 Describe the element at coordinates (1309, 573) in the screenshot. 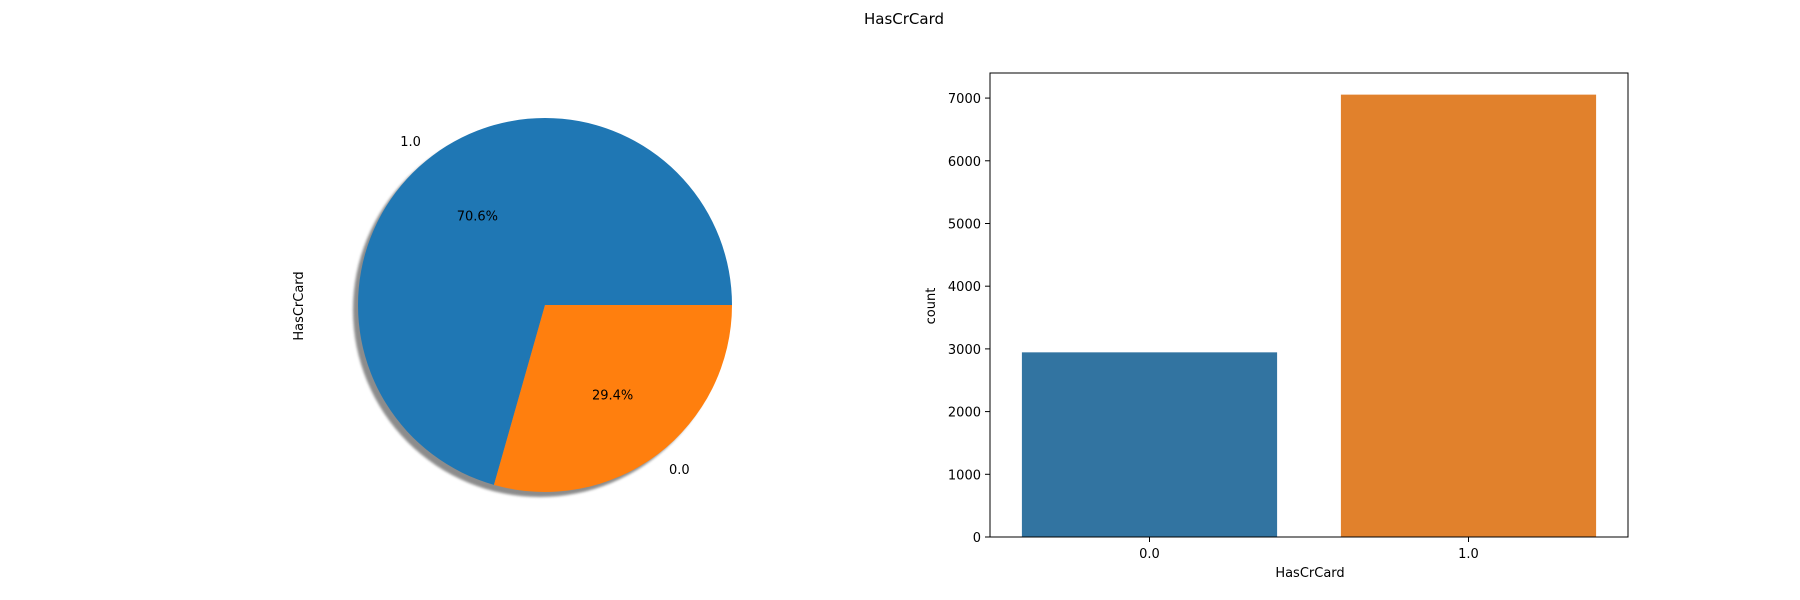

I see `bar-xlabel: HasCrCard` at that location.